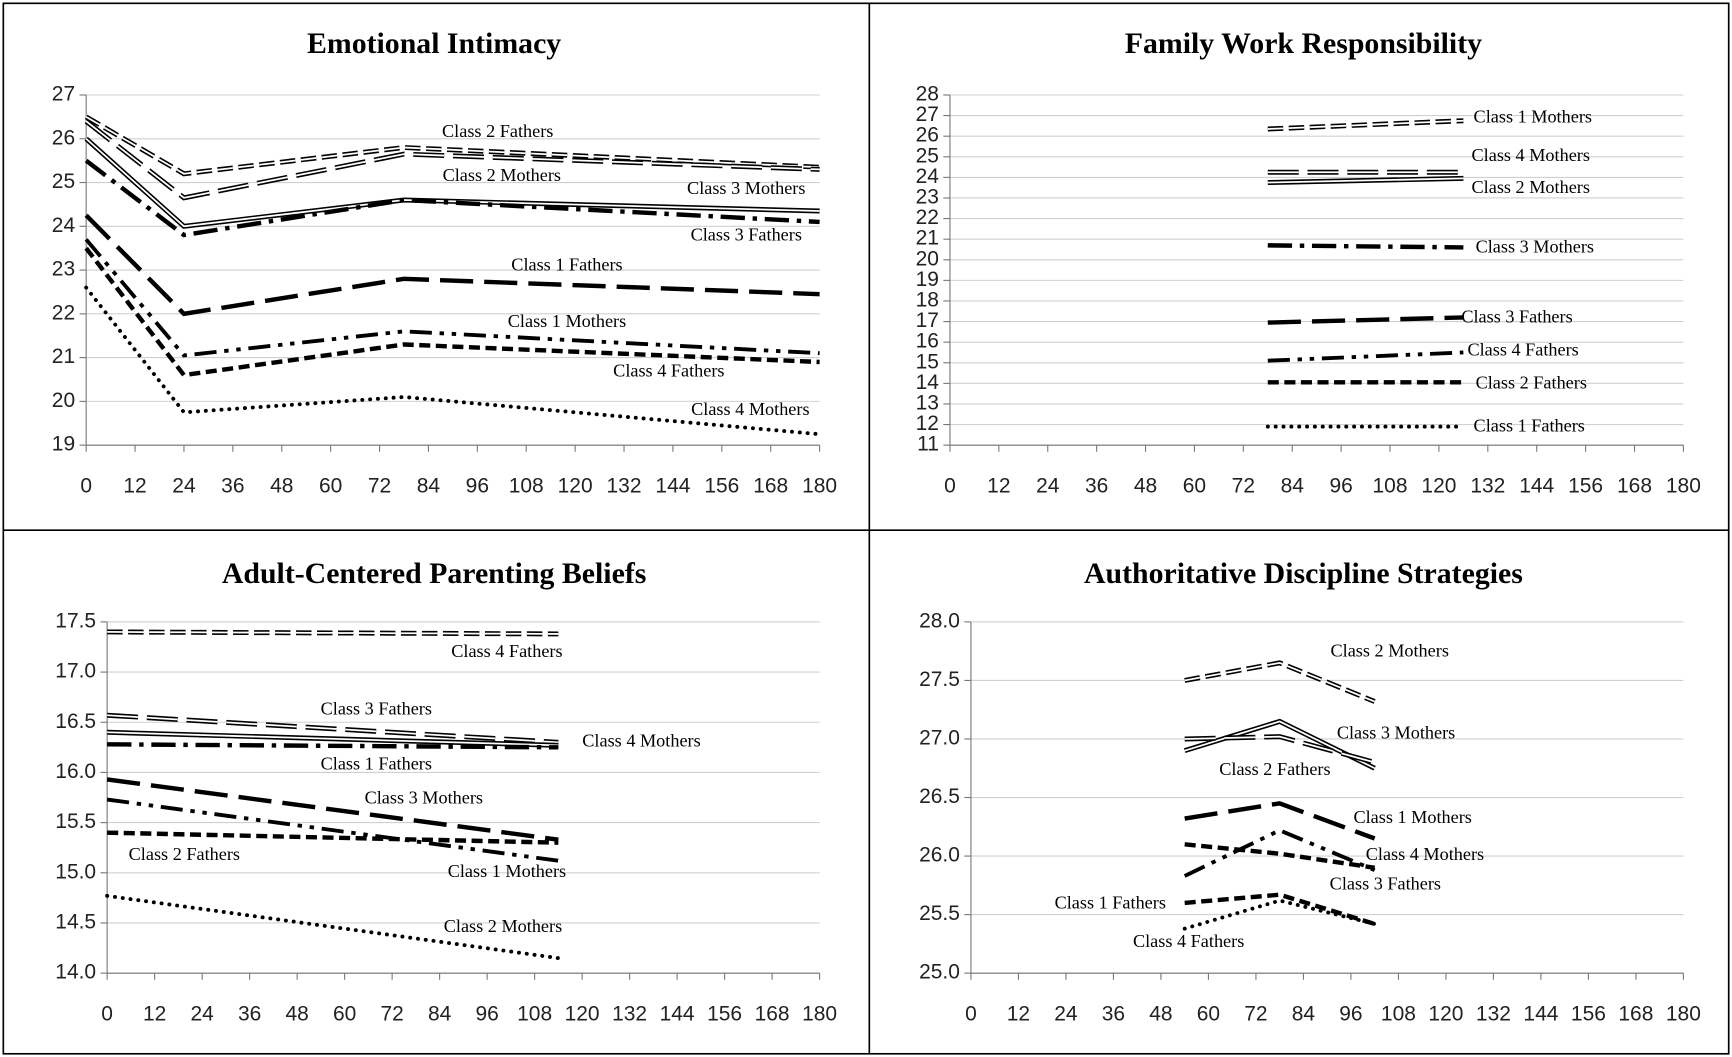 The image size is (1732, 1057). I want to click on y-tick-label: 27, so click(63, 94).